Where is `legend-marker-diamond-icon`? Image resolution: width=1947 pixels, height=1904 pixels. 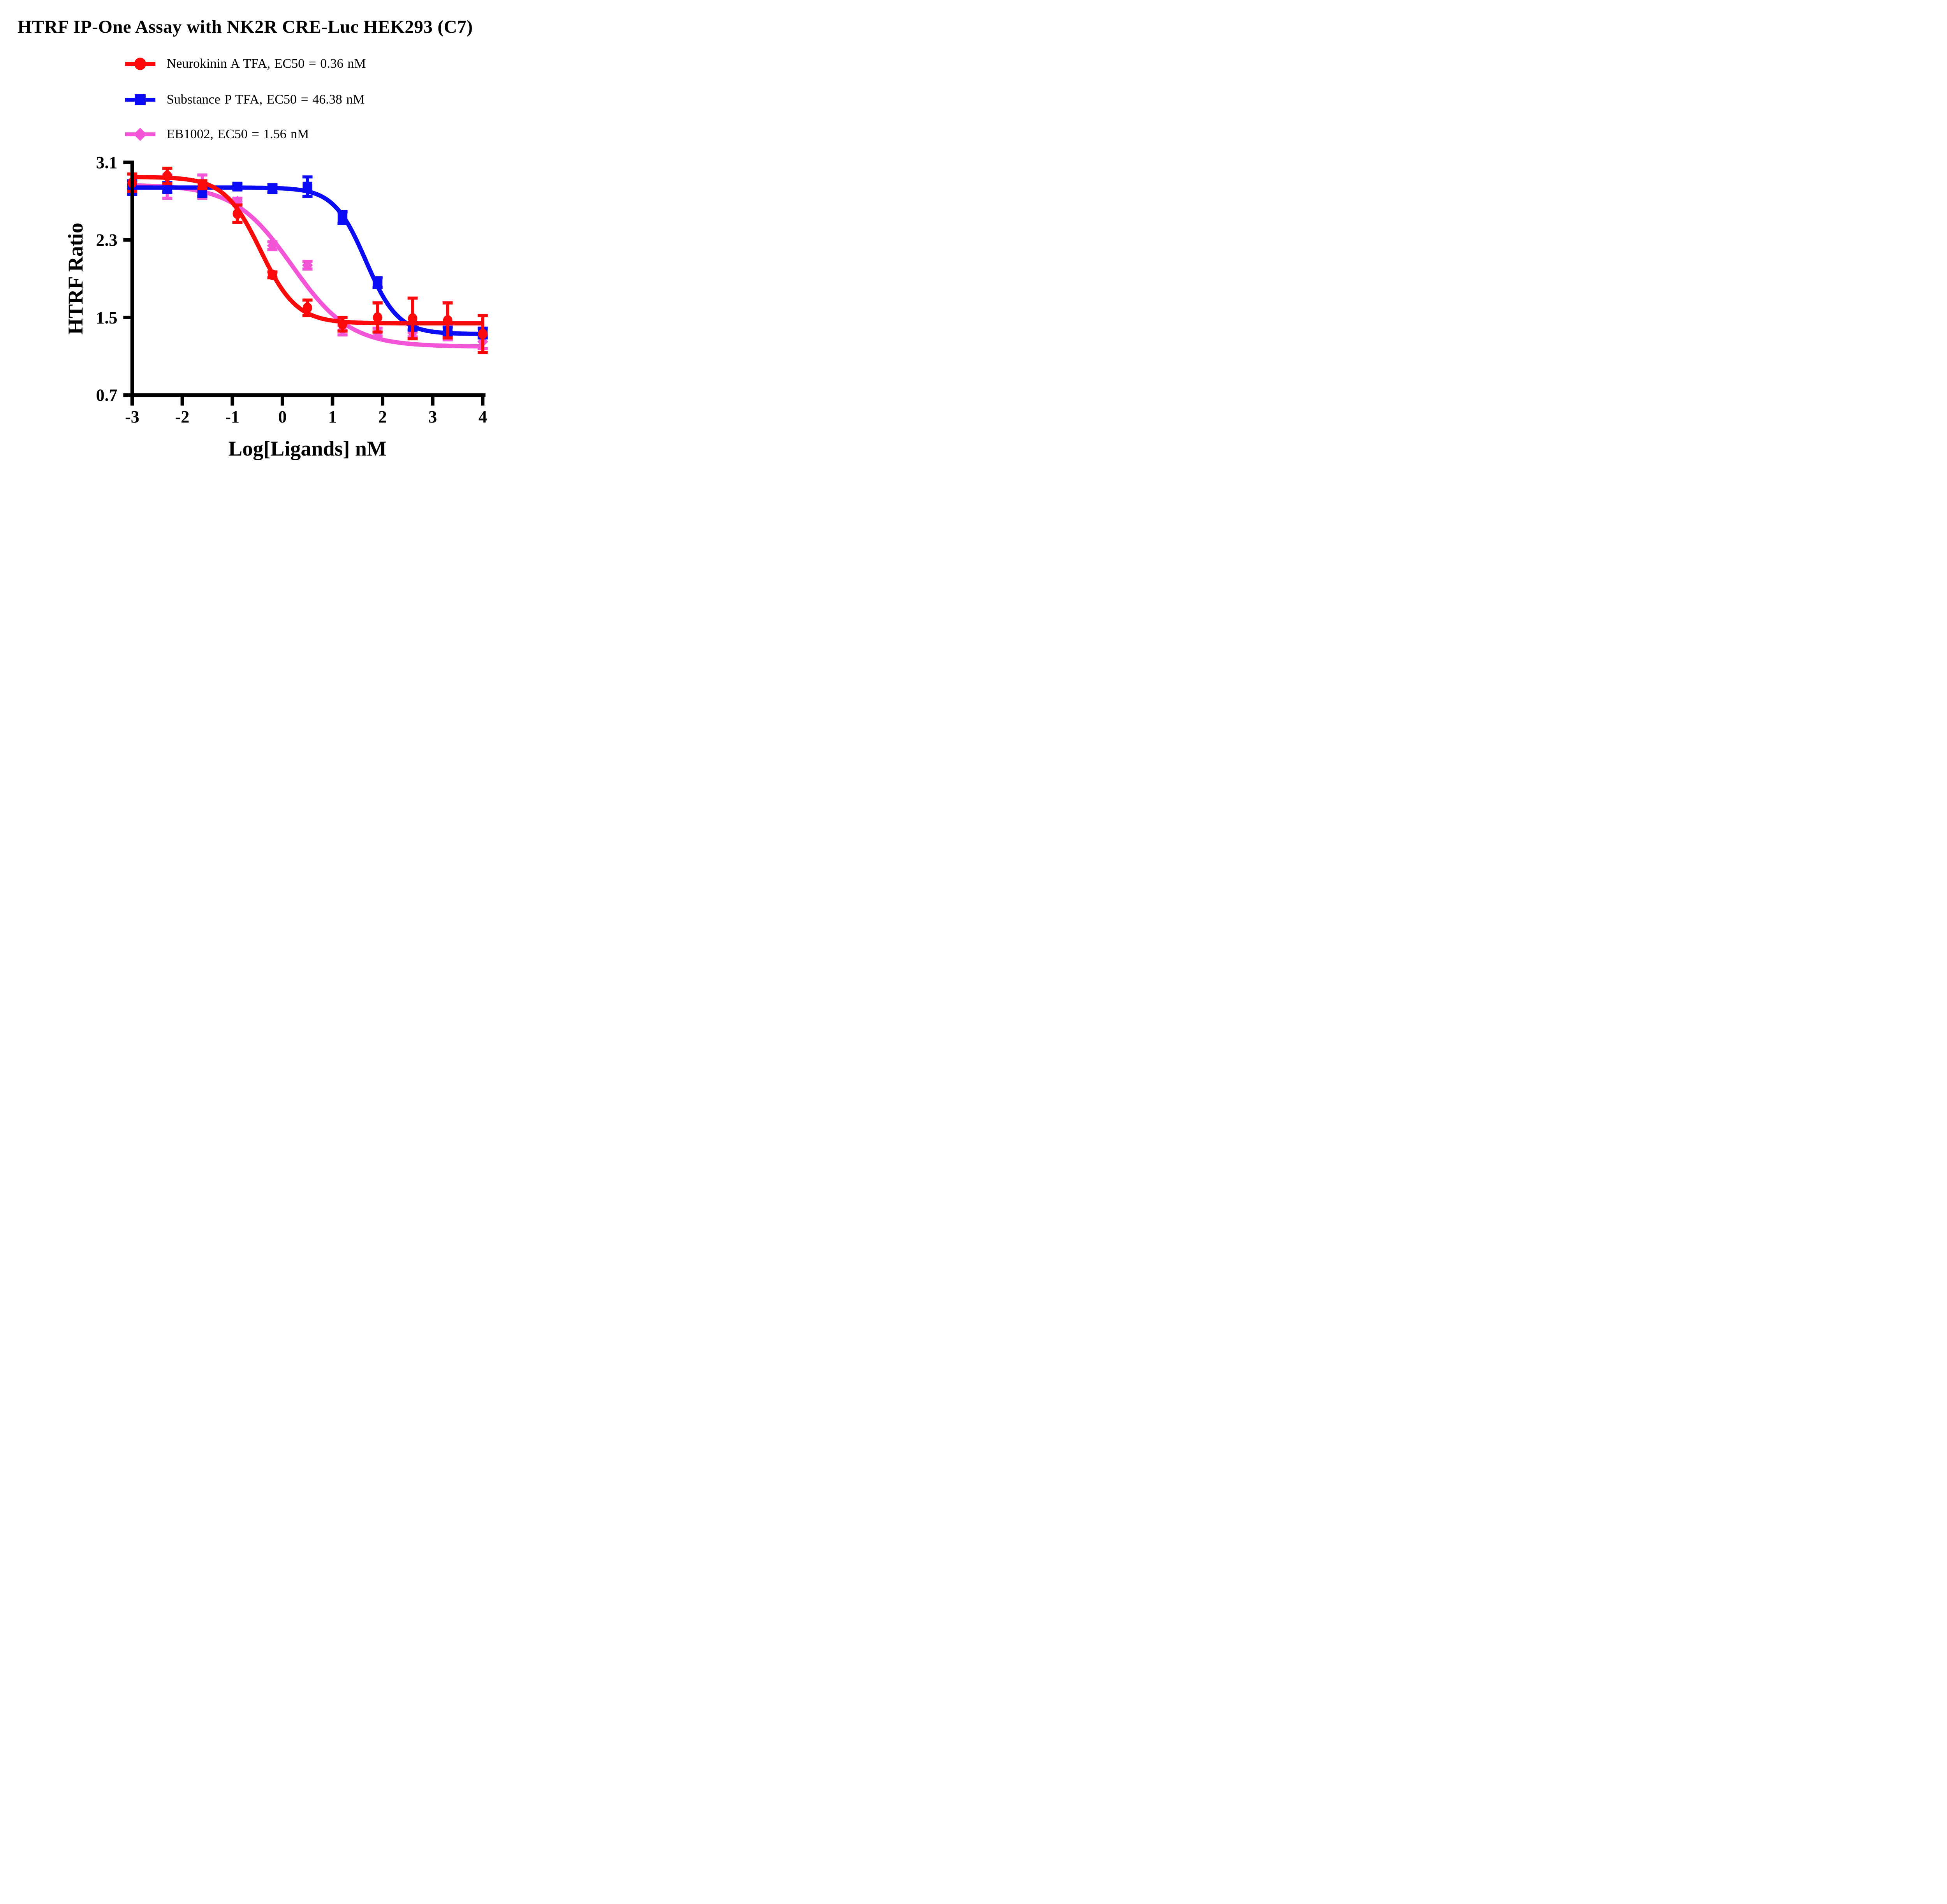 legend-marker-diamond-icon is located at coordinates (140, 135).